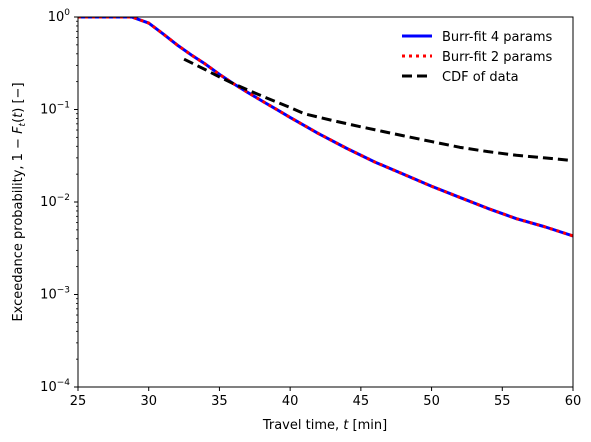 The image size is (591, 442). What do you see at coordinates (55, 386) in the screenshot?
I see `y-tick-label: 10⁻⁴` at bounding box center [55, 386].